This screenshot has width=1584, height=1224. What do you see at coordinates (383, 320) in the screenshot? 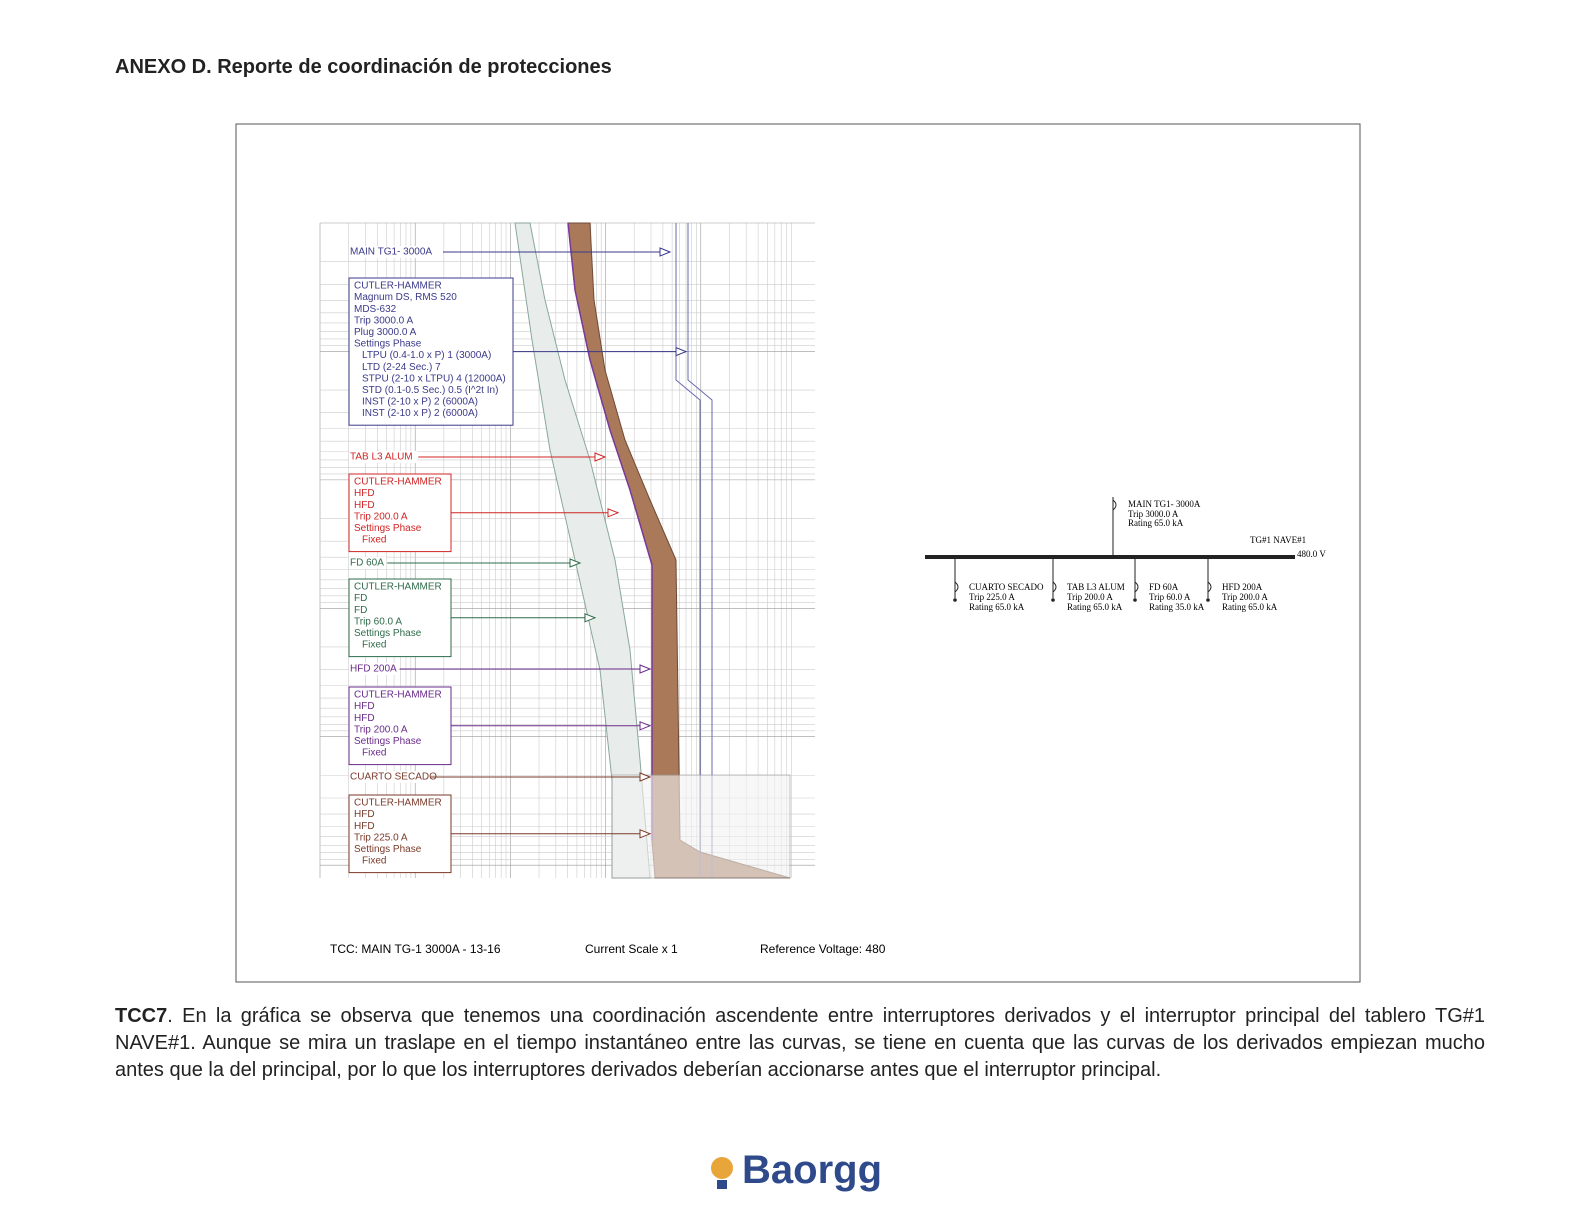
I see `setting-line: Trip 3000.0 A` at bounding box center [383, 320].